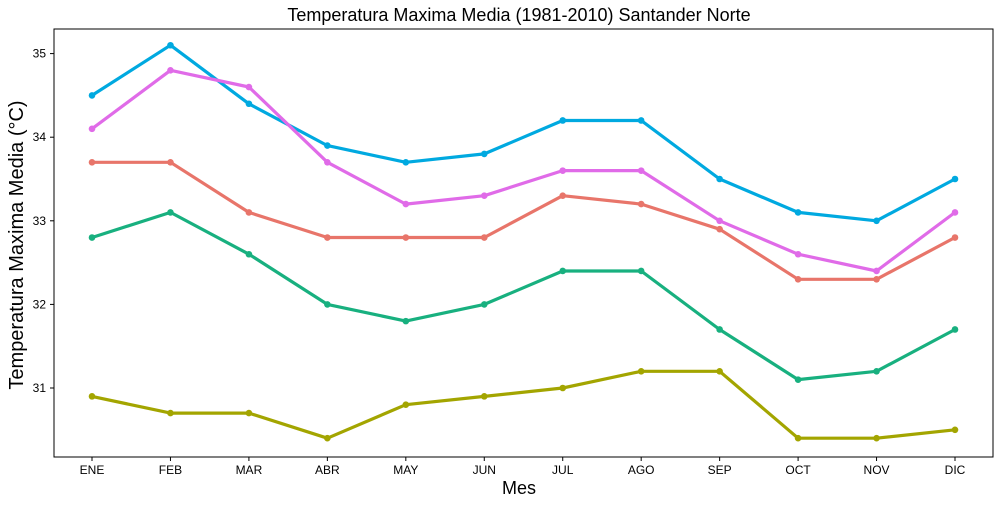 The width and height of the screenshot is (1000, 505). I want to click on y-tick-label: 33, so click(40, 221).